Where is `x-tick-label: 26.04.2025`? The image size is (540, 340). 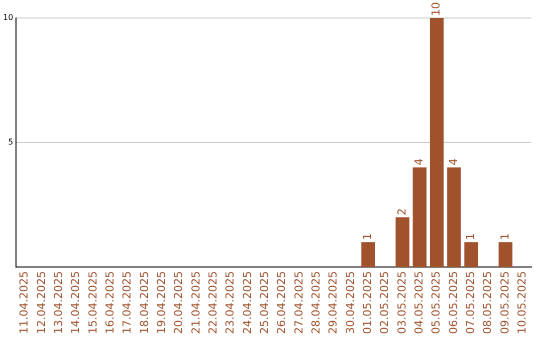 x-tick-label: 26.04.2025 is located at coordinates (281, 302).